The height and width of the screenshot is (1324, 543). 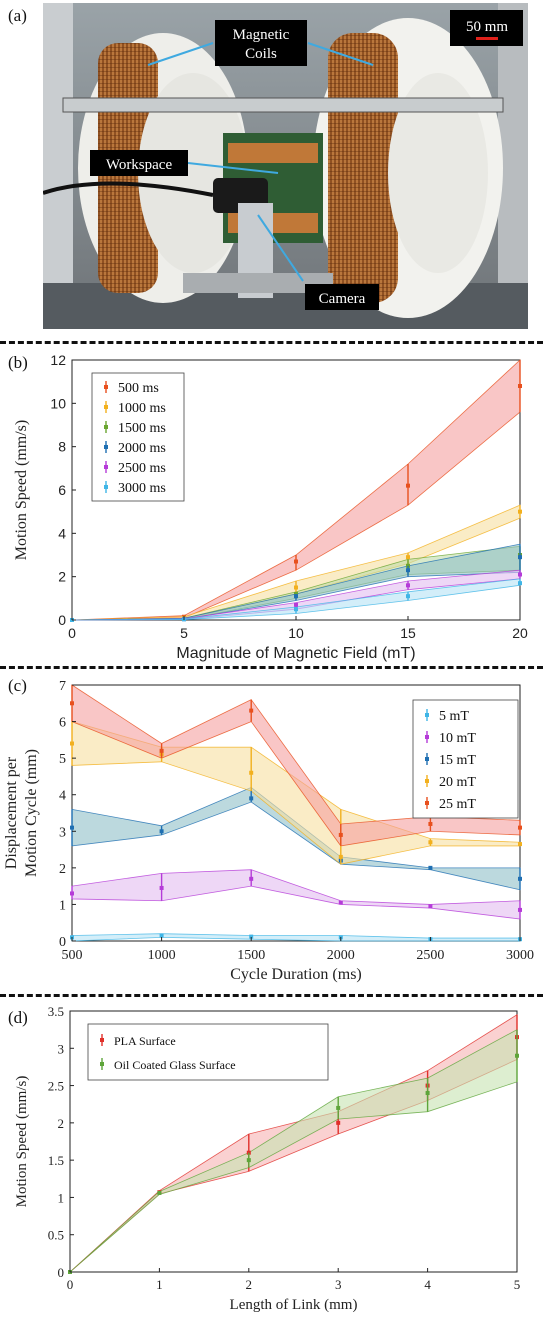 I want to click on ytick-d-4: 2, so click(x=61, y=1123).